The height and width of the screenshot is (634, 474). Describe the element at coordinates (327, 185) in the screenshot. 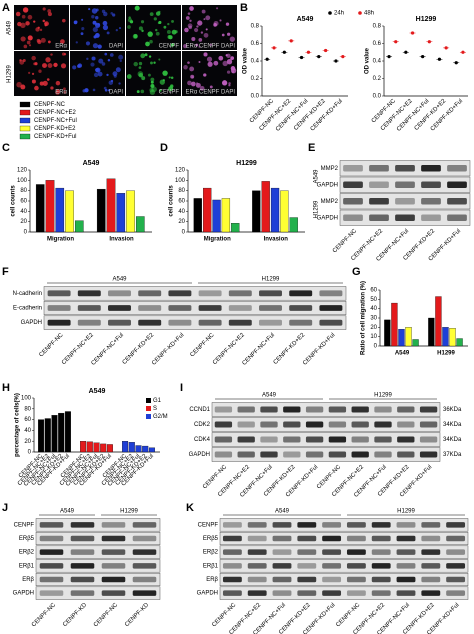

I see `row-label: GAPDH` at that location.